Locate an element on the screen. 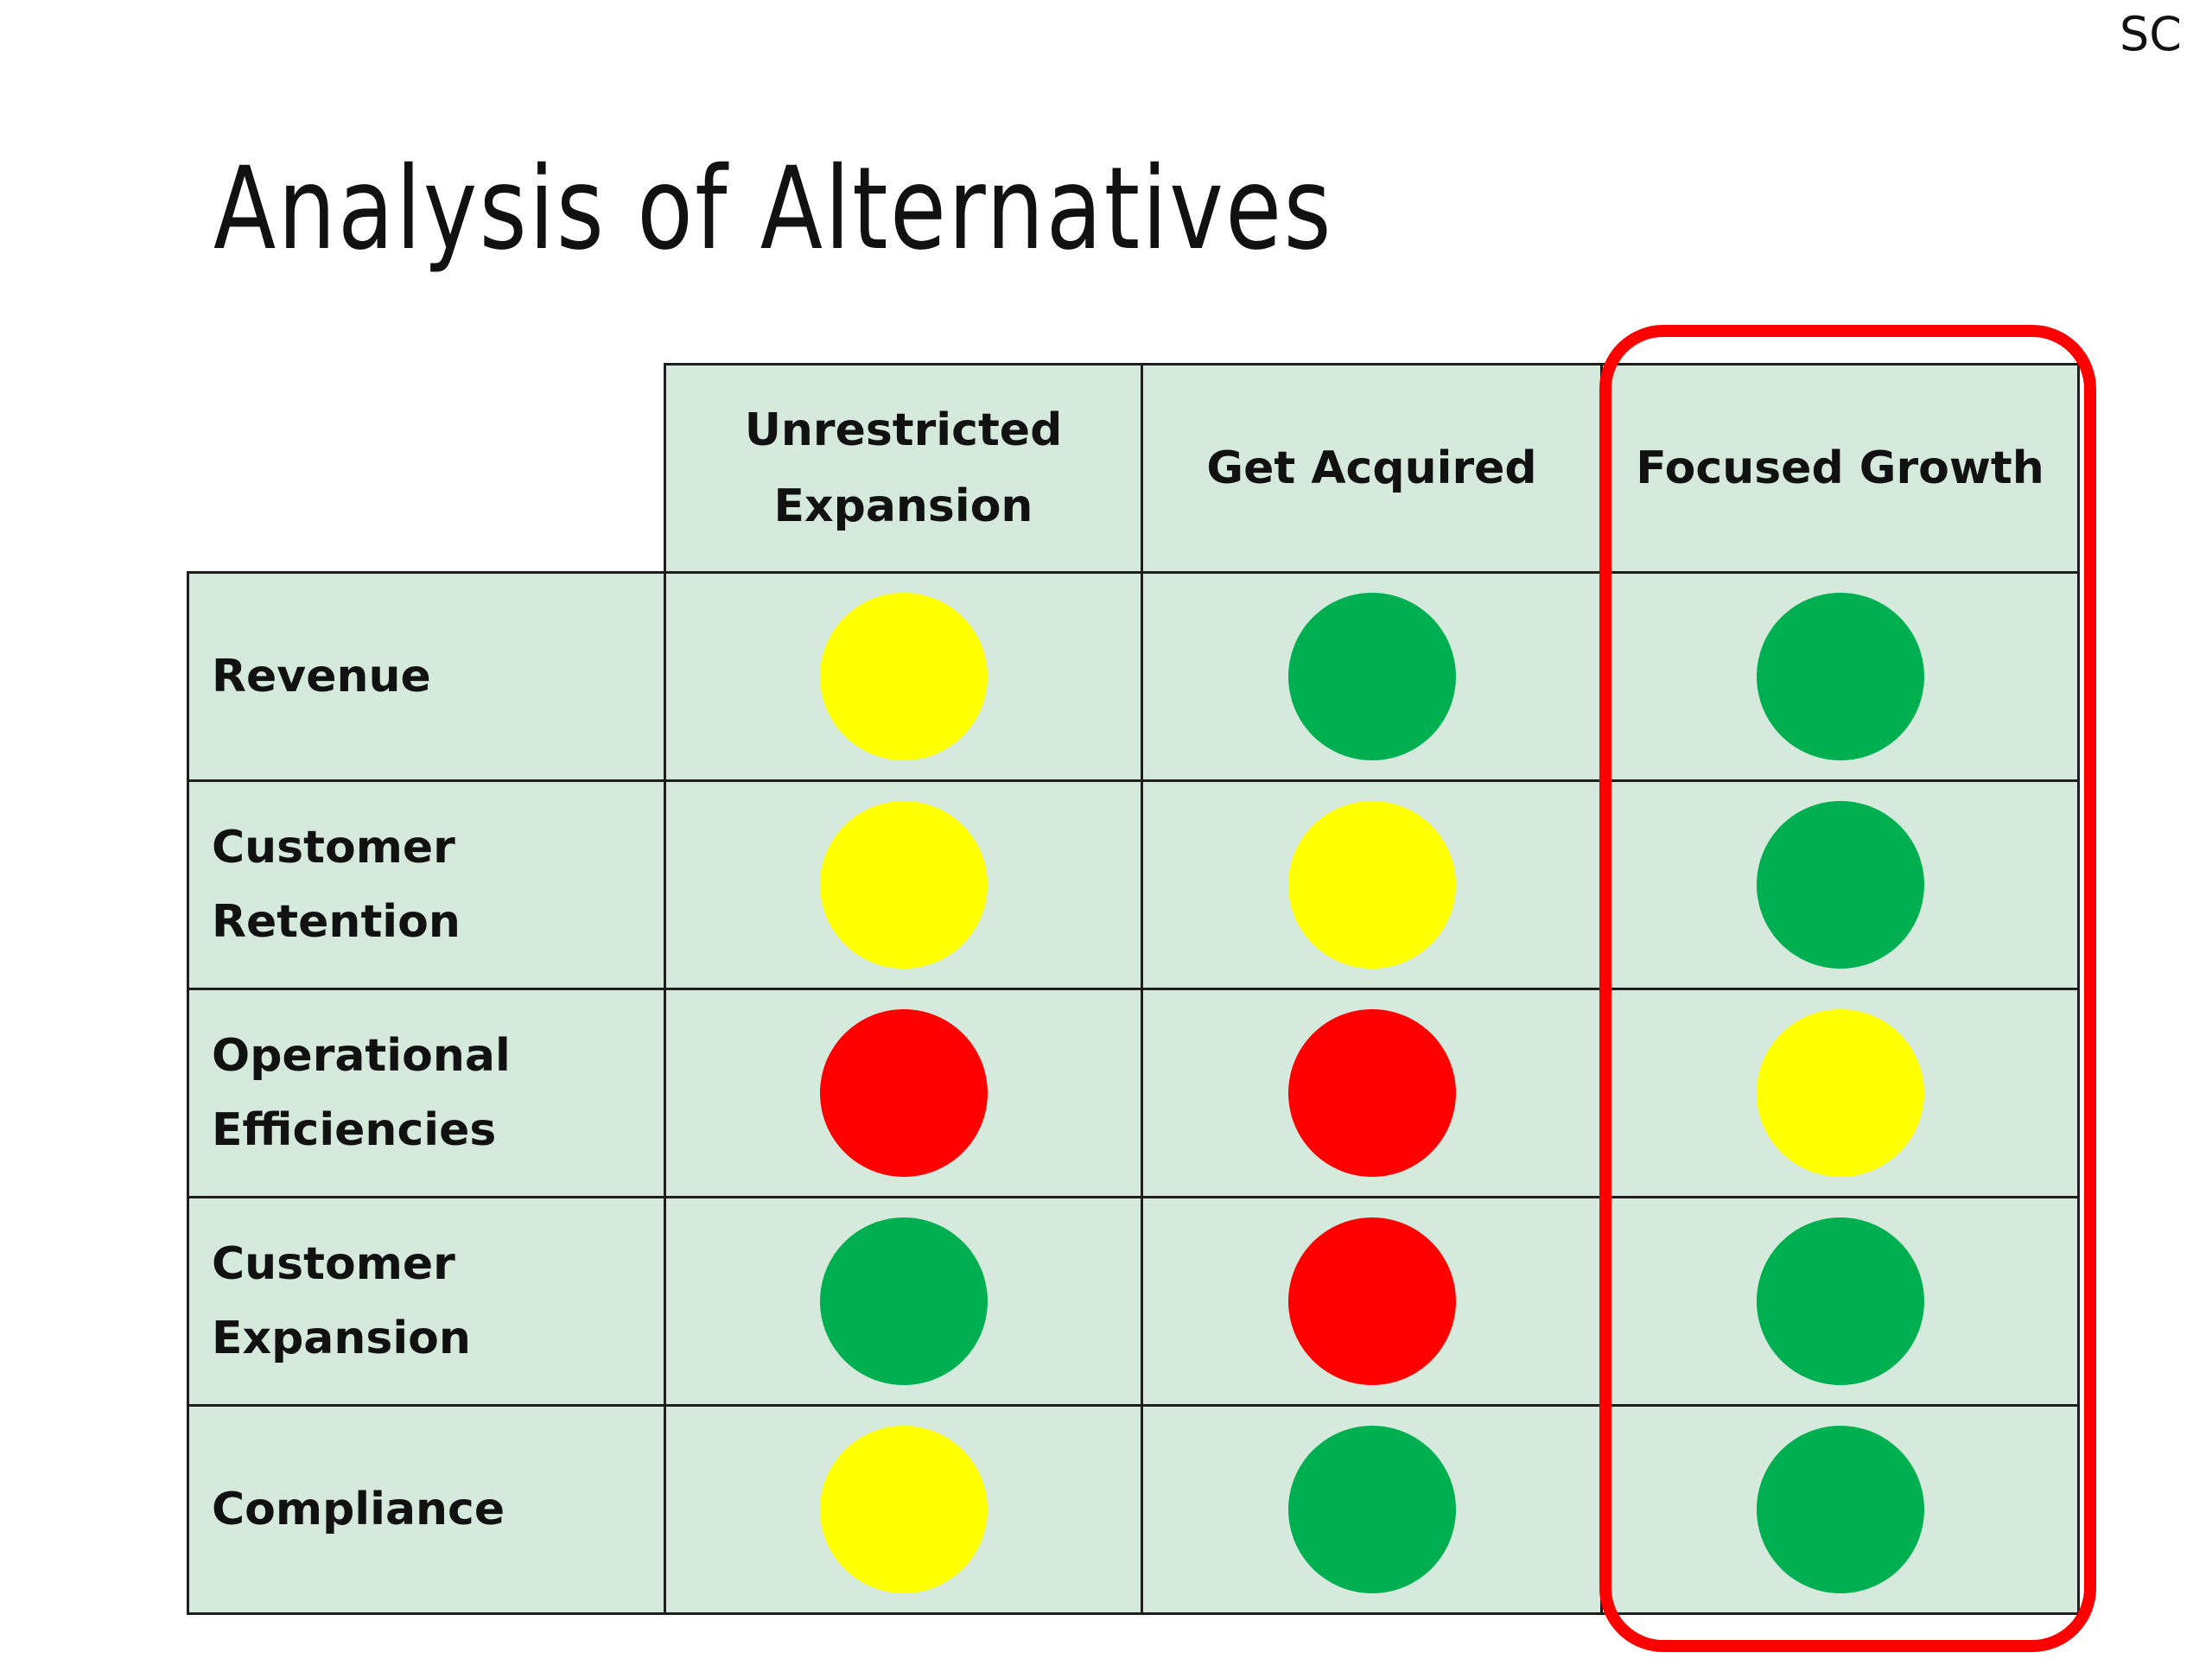  column-header-focused-growth: Focused Growth is located at coordinates (1840, 468).